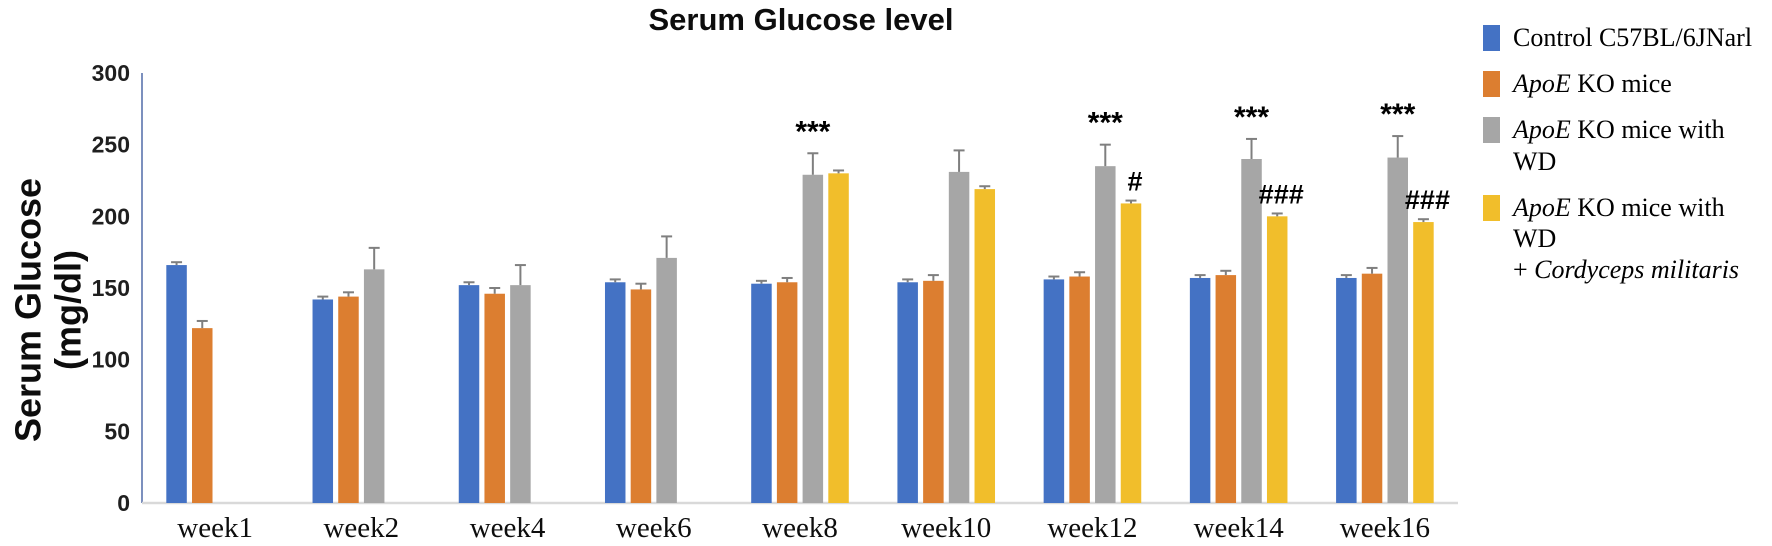 The width and height of the screenshot is (1772, 546). What do you see at coordinates (111, 73) in the screenshot?
I see `y-tick-label-300: 300` at bounding box center [111, 73].